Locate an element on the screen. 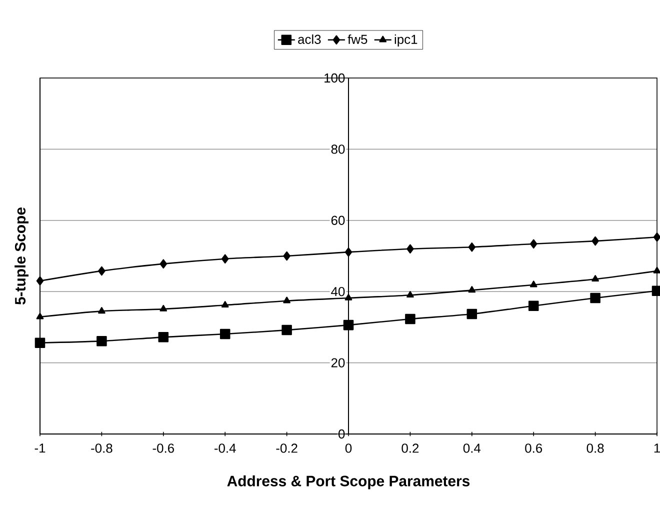 The width and height of the screenshot is (660, 515). x-axis-title: Address & Port Scope Parameters is located at coordinates (348, 482).